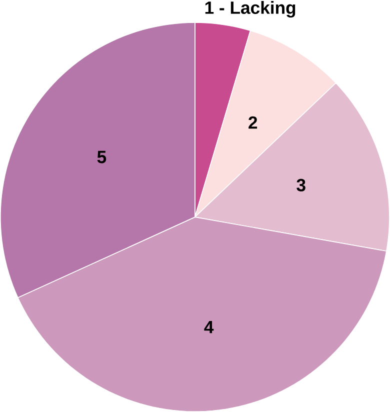  What do you see at coordinates (101, 157) in the screenshot?
I see `slice-label: 5` at bounding box center [101, 157].